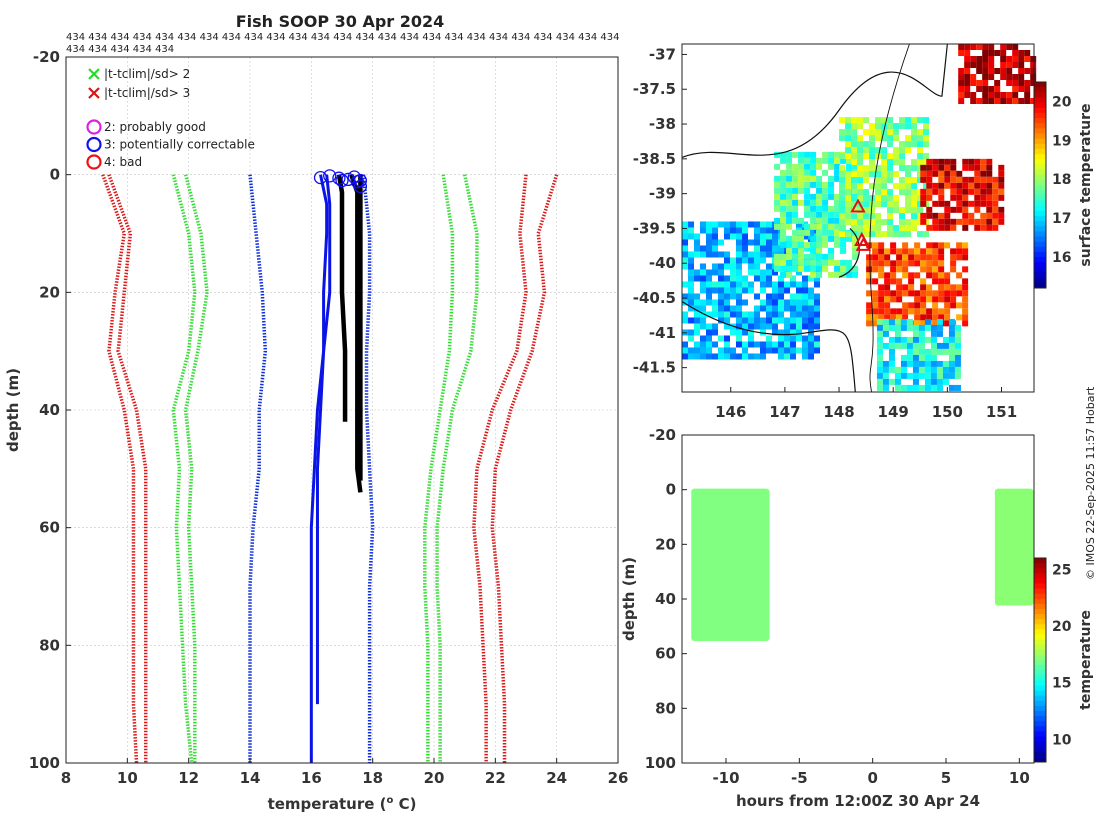 This screenshot has width=1100, height=820. Describe the element at coordinates (858, 801) in the screenshot. I see `td-x-axis-label: hours from 12:00Z 30 Apr 24` at that location.